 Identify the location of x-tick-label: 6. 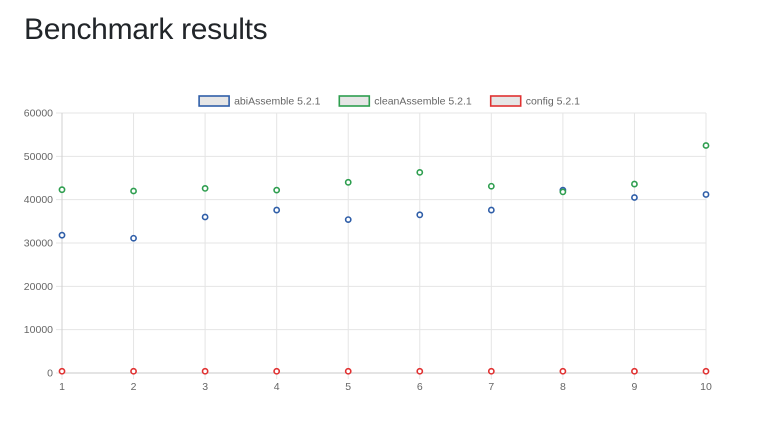
(420, 387).